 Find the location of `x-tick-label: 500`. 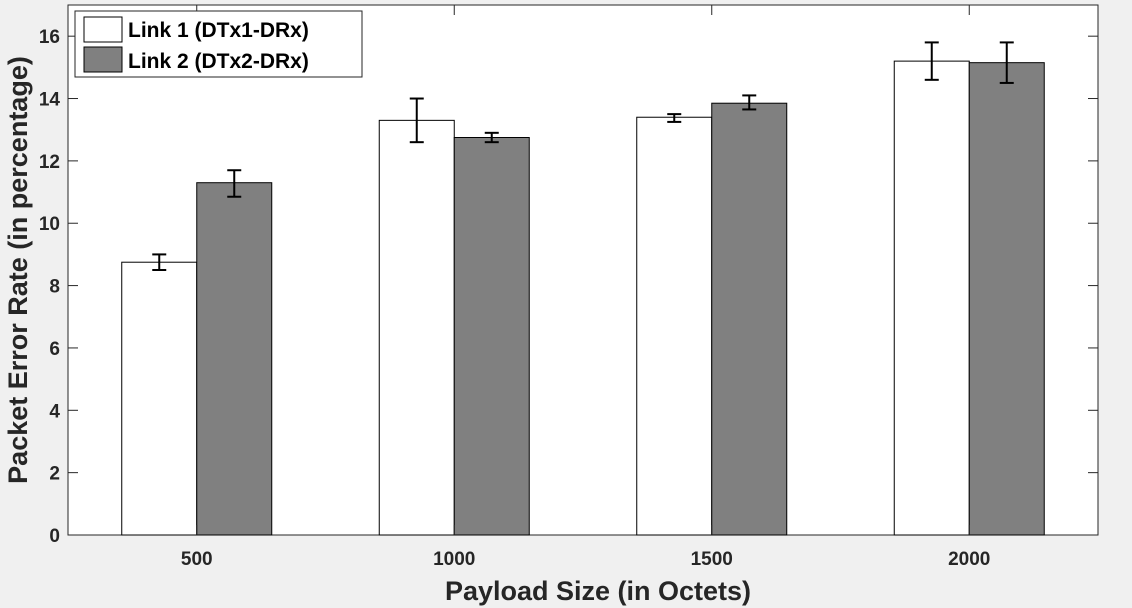

x-tick-label: 500 is located at coordinates (197, 559).